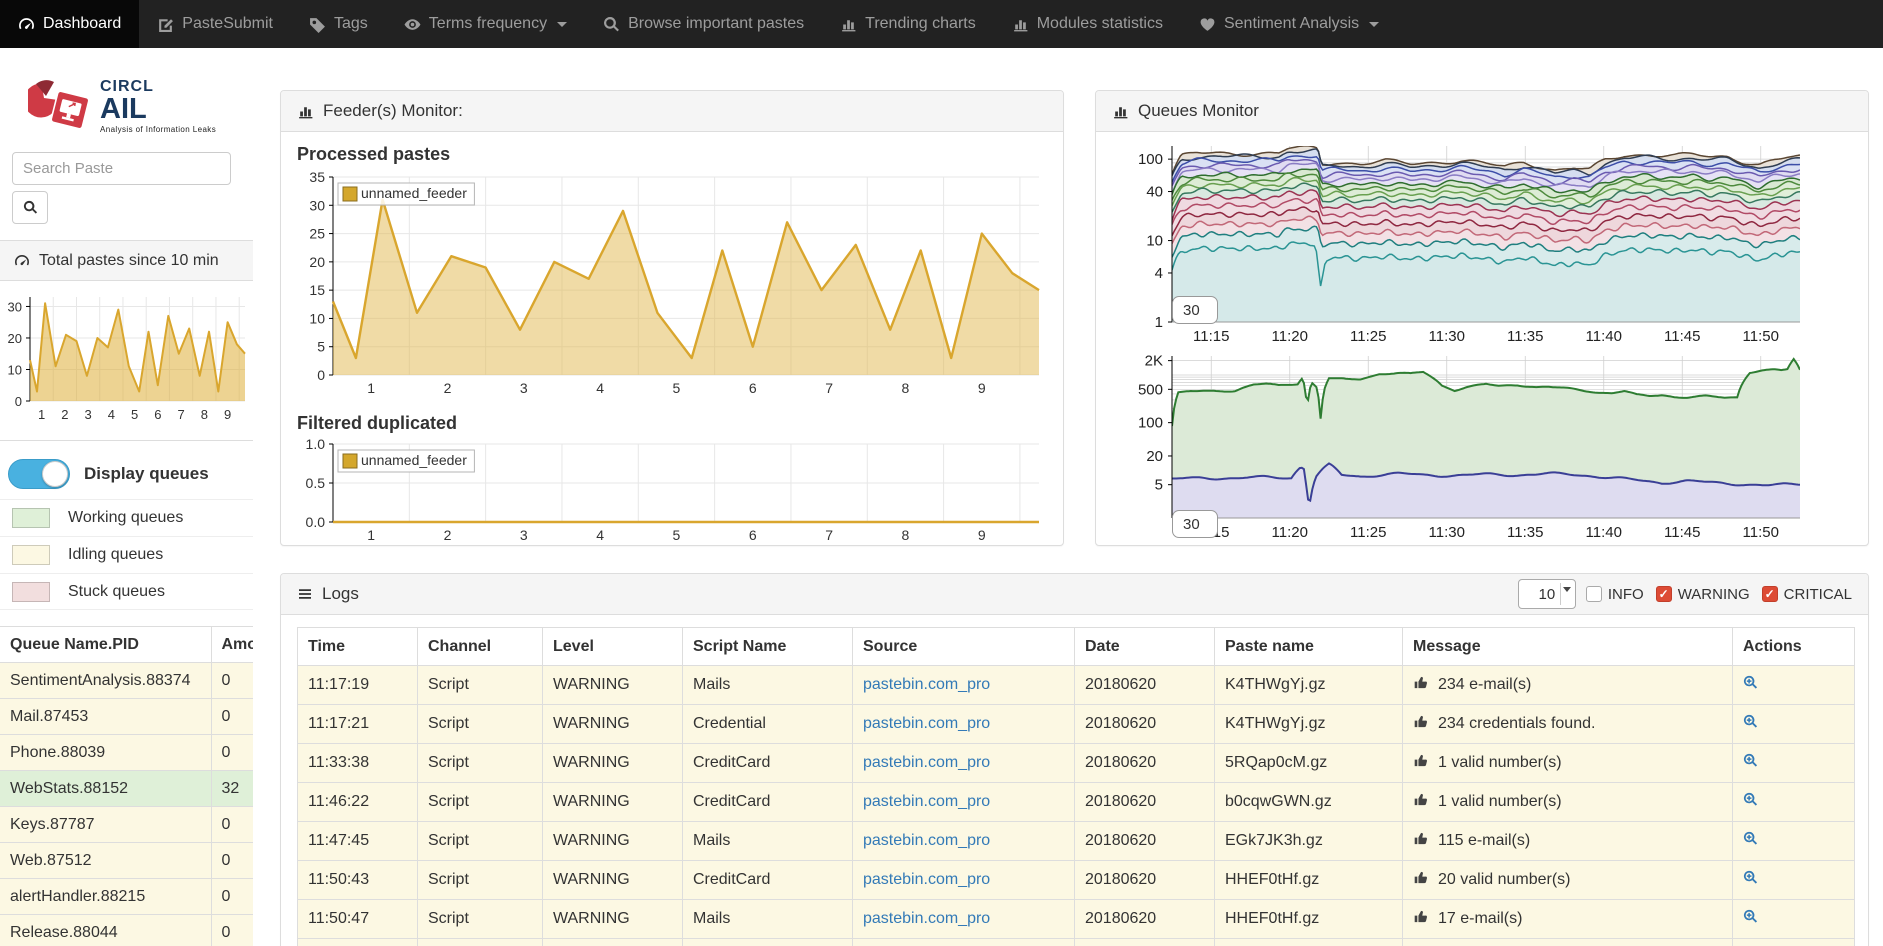 This screenshot has height=946, width=1883. I want to click on queue-amount: 0, so click(232, 896).